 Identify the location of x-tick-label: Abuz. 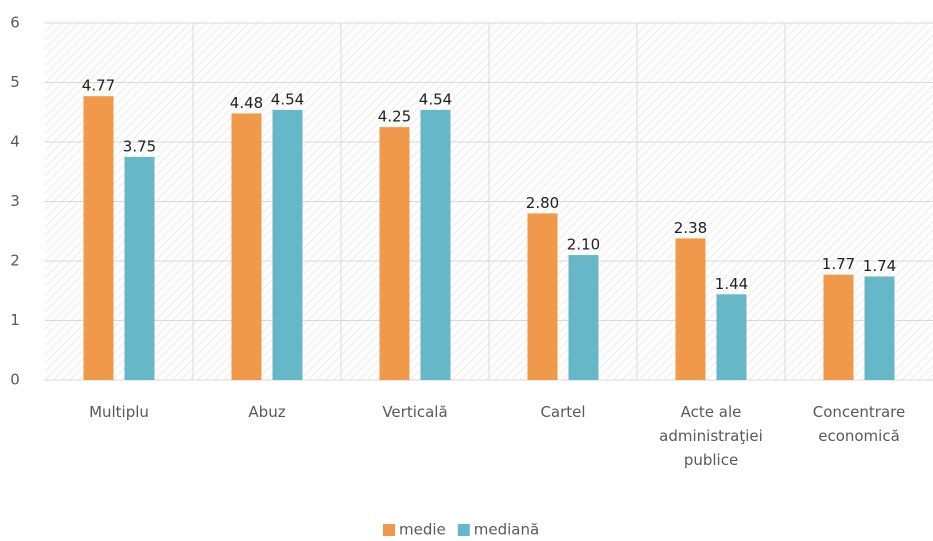
(267, 412).